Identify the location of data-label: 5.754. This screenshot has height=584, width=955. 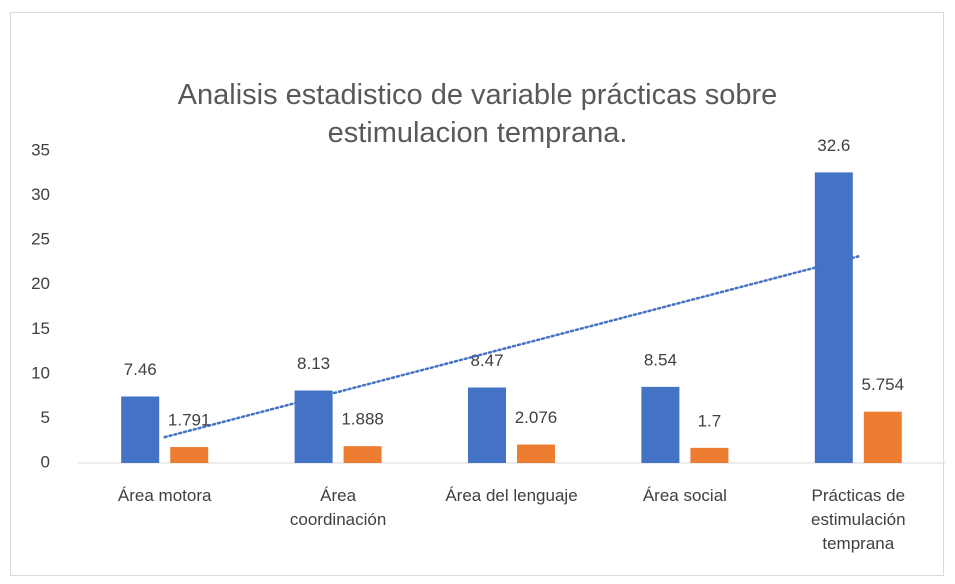
(883, 384).